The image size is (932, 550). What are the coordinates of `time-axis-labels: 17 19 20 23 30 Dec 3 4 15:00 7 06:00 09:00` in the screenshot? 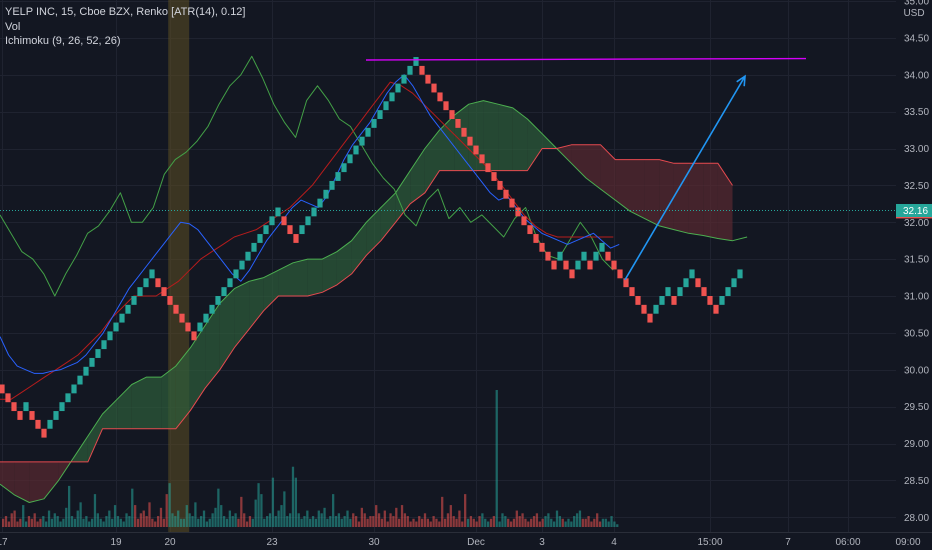 It's located at (460, 542).